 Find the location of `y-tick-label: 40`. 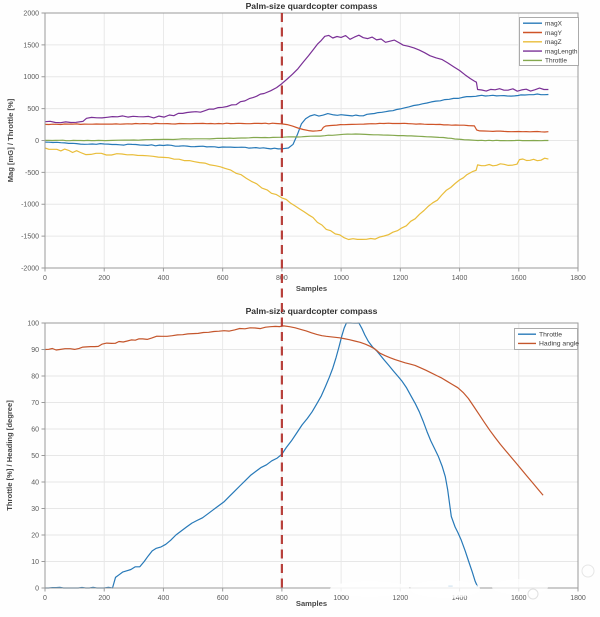

y-tick-label: 40 is located at coordinates (35, 482).